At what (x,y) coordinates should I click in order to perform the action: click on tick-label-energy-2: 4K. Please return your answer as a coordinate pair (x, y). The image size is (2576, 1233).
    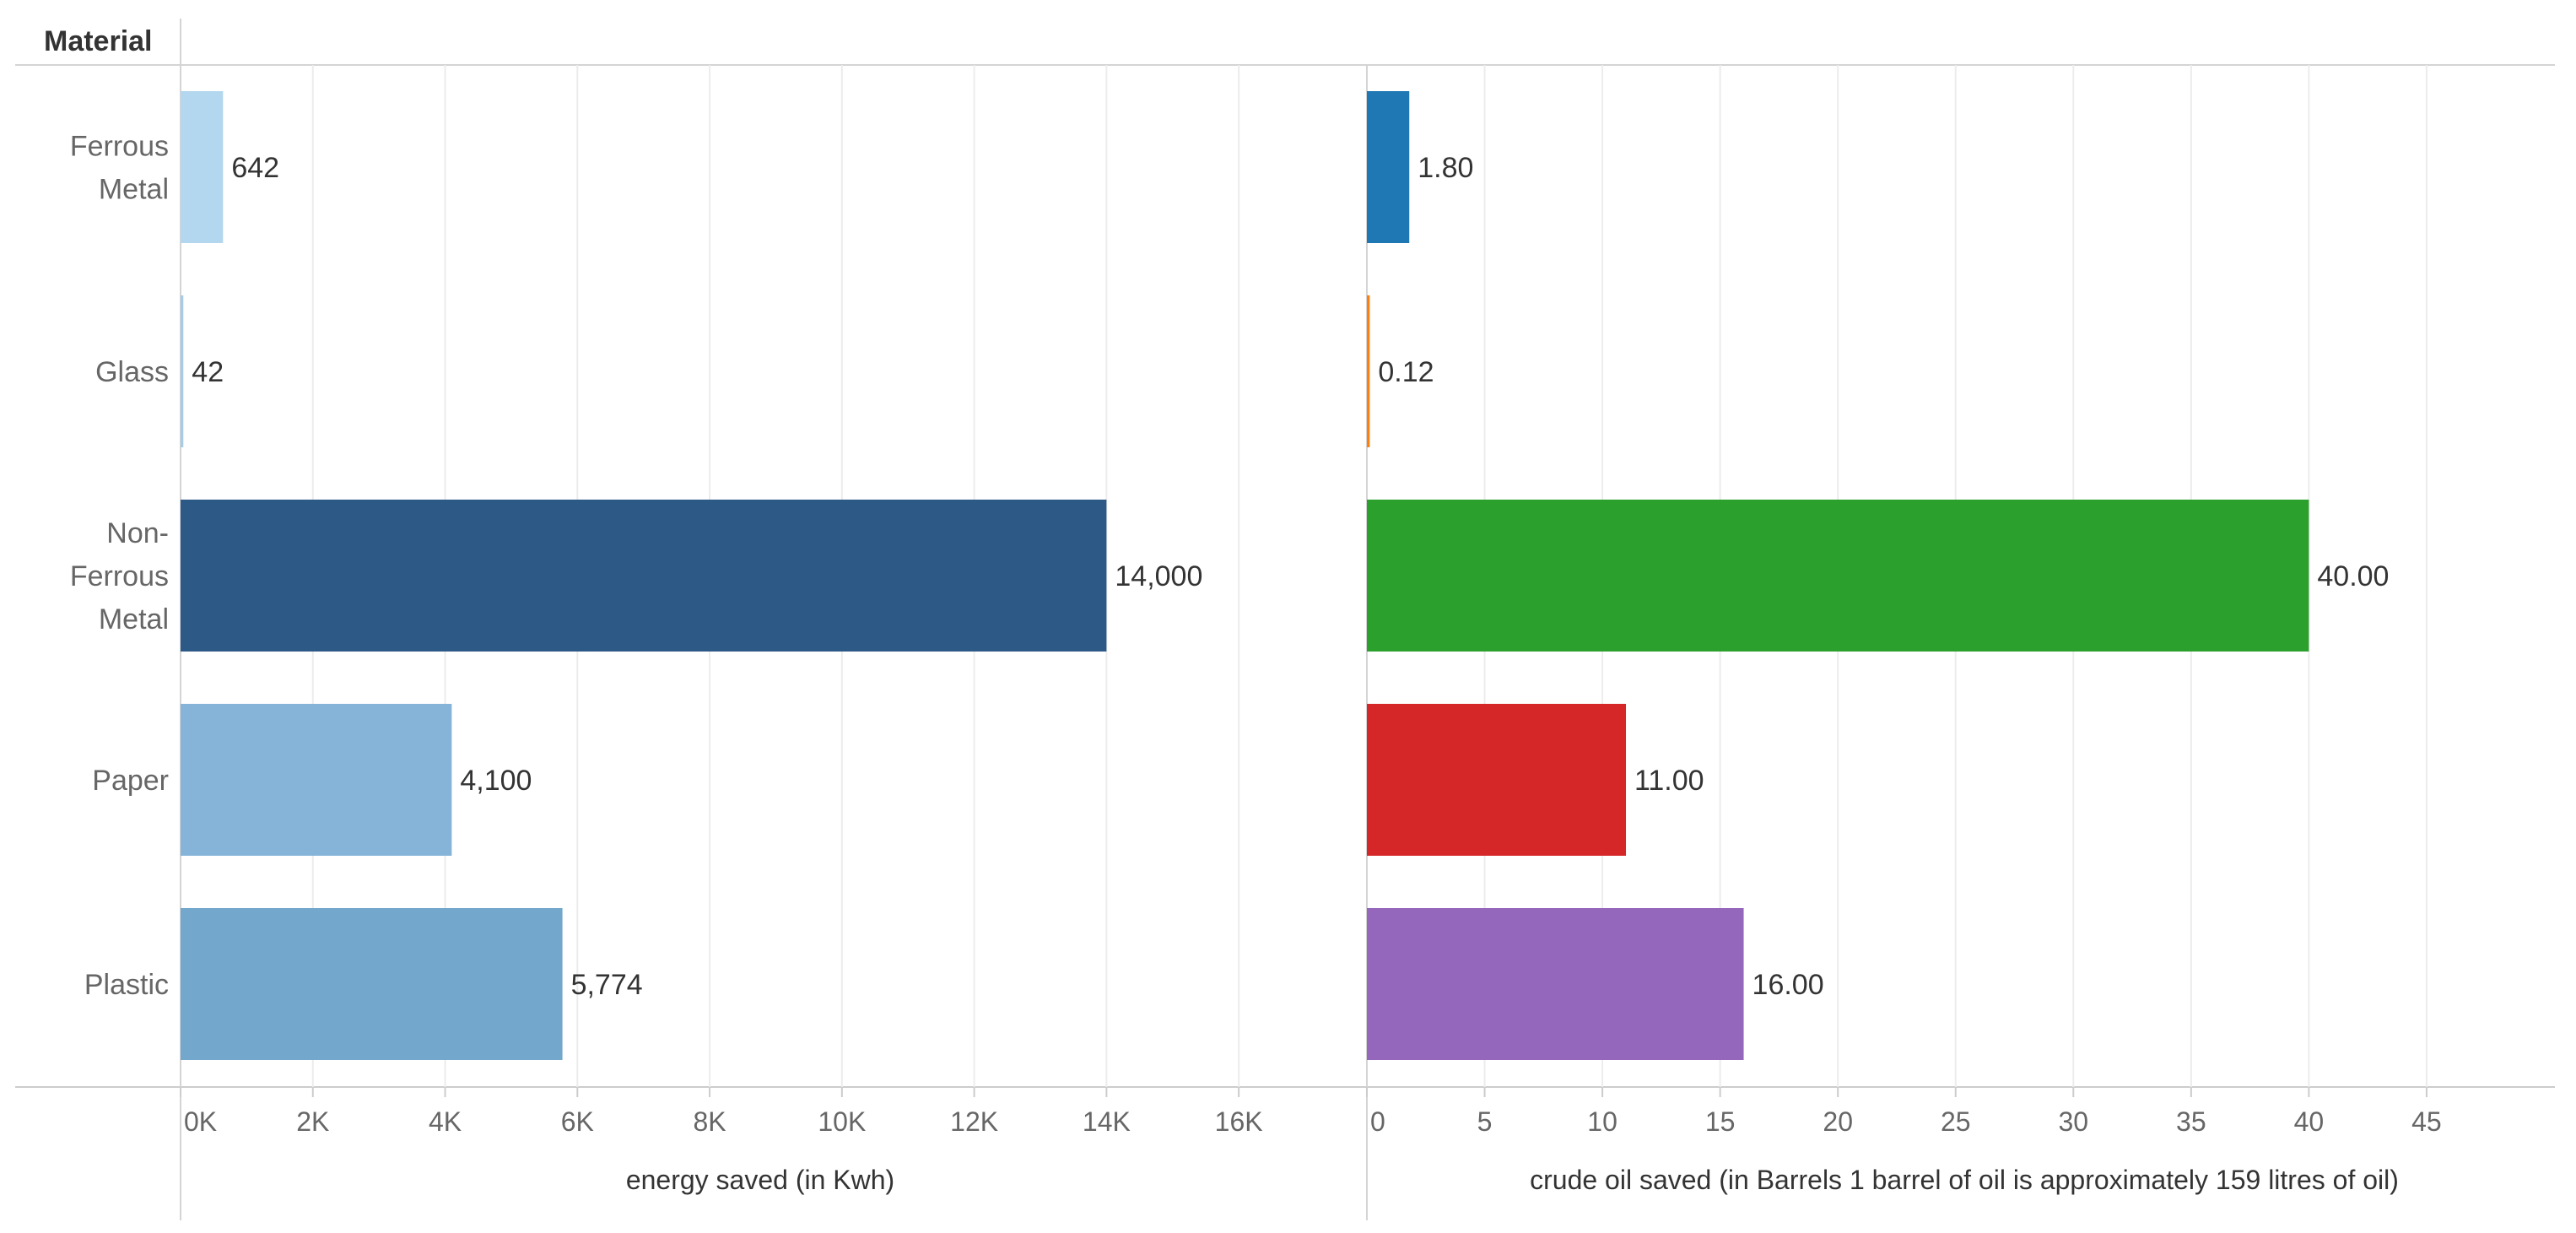
    Looking at the image, I should click on (446, 1121).